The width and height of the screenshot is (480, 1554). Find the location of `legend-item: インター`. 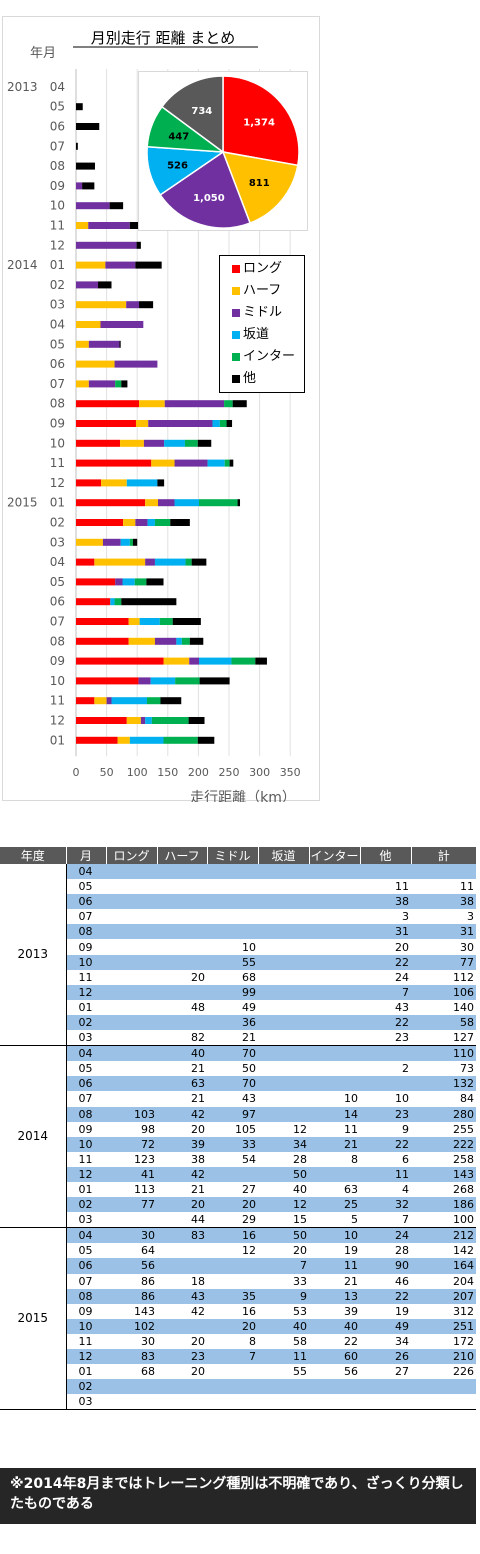

legend-item: インター is located at coordinates (268, 357).